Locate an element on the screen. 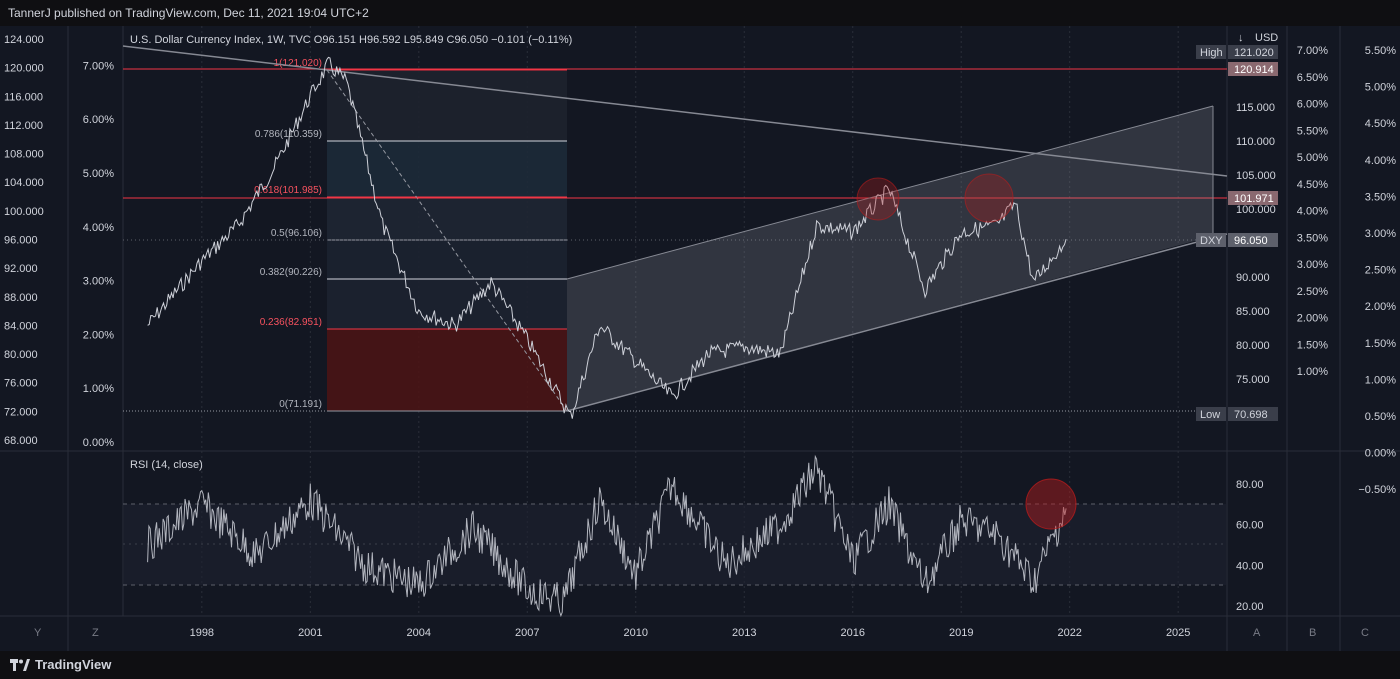  right-pct2-label: 5.50% is located at coordinates (1380, 51).